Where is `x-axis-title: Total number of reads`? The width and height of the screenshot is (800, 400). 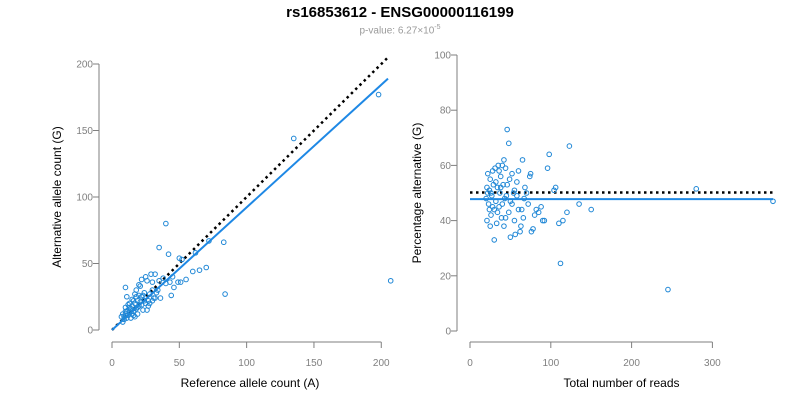
x-axis-title: Total number of reads is located at coordinates (621, 383).